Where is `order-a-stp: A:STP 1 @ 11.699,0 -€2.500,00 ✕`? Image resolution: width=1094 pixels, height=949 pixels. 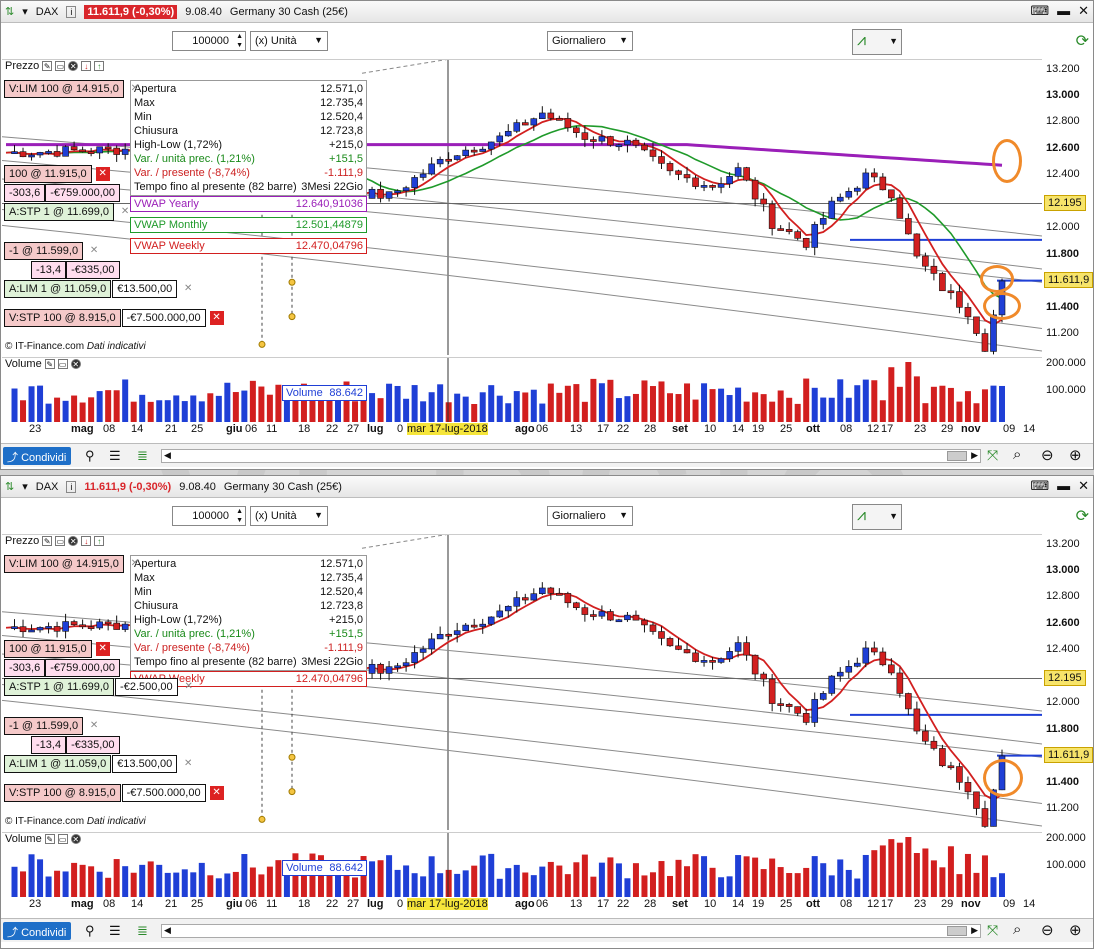
order-a-stp: A:STP 1 @ 11.699,0 -€2.500,00 ✕ is located at coordinates (100, 687).